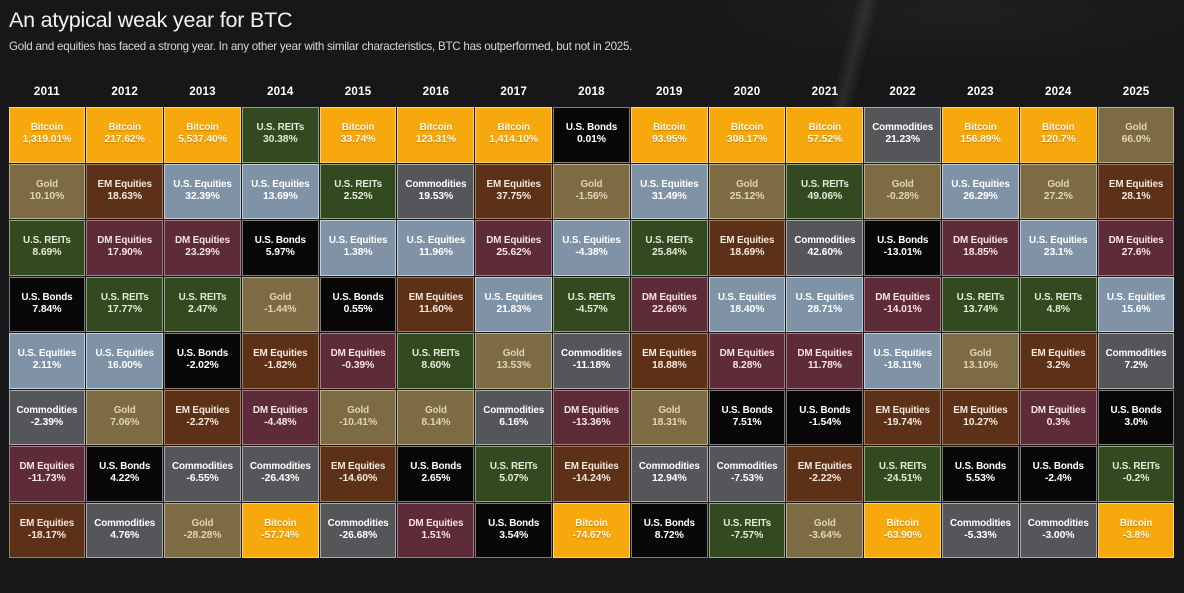 This screenshot has height=593, width=1184. Describe the element at coordinates (669, 361) in the screenshot. I see `cell-2019-emequities: EM Equities 18.88%` at that location.